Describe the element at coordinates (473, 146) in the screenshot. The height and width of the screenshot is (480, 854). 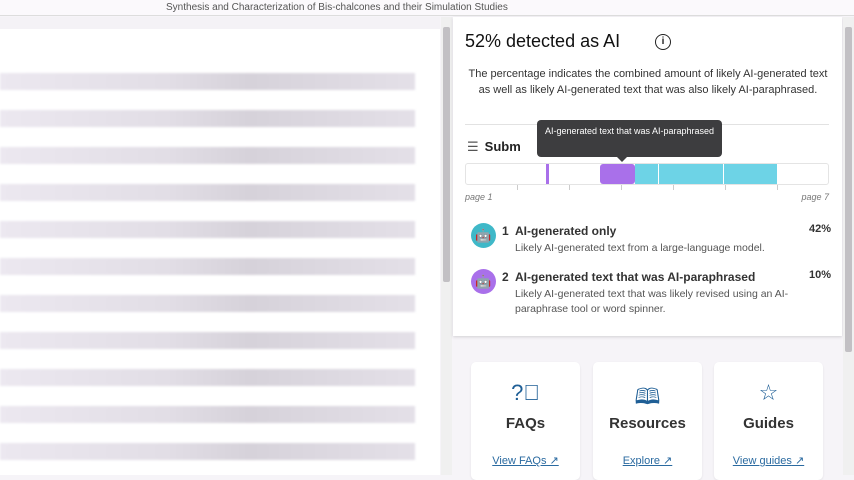
I see `list-icon: ☰` at that location.